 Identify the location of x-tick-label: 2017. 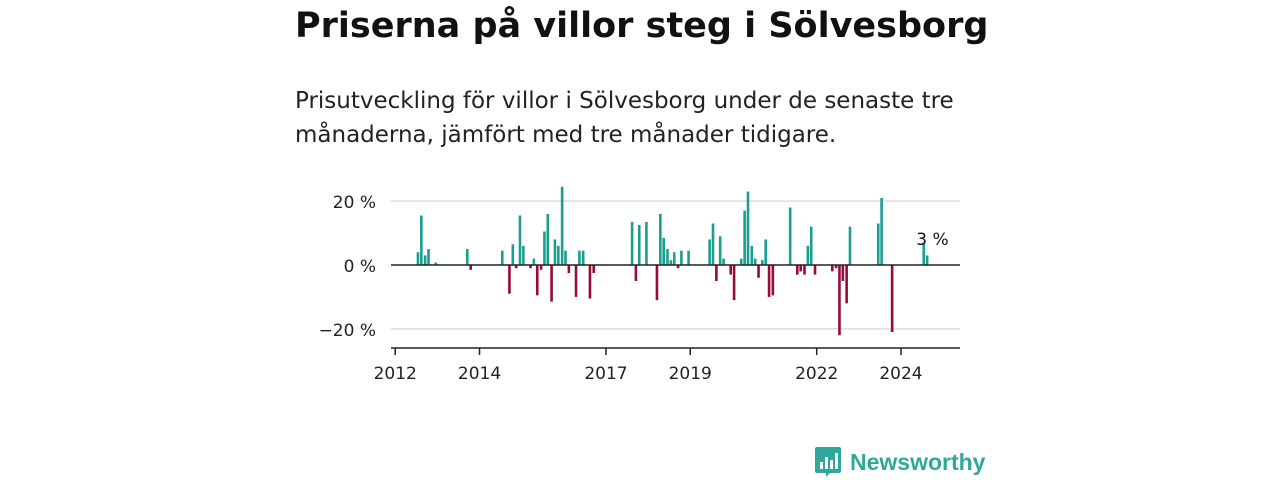
(605, 374).